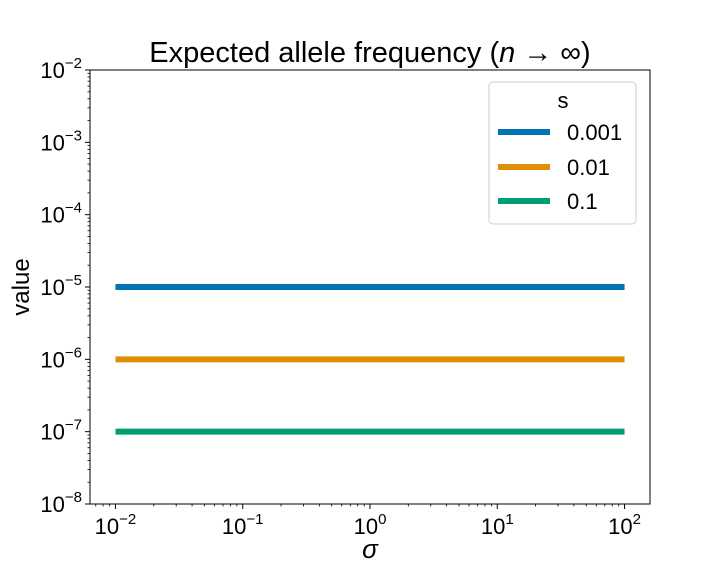  I want to click on y-axis-label: value, so click(21, 286).